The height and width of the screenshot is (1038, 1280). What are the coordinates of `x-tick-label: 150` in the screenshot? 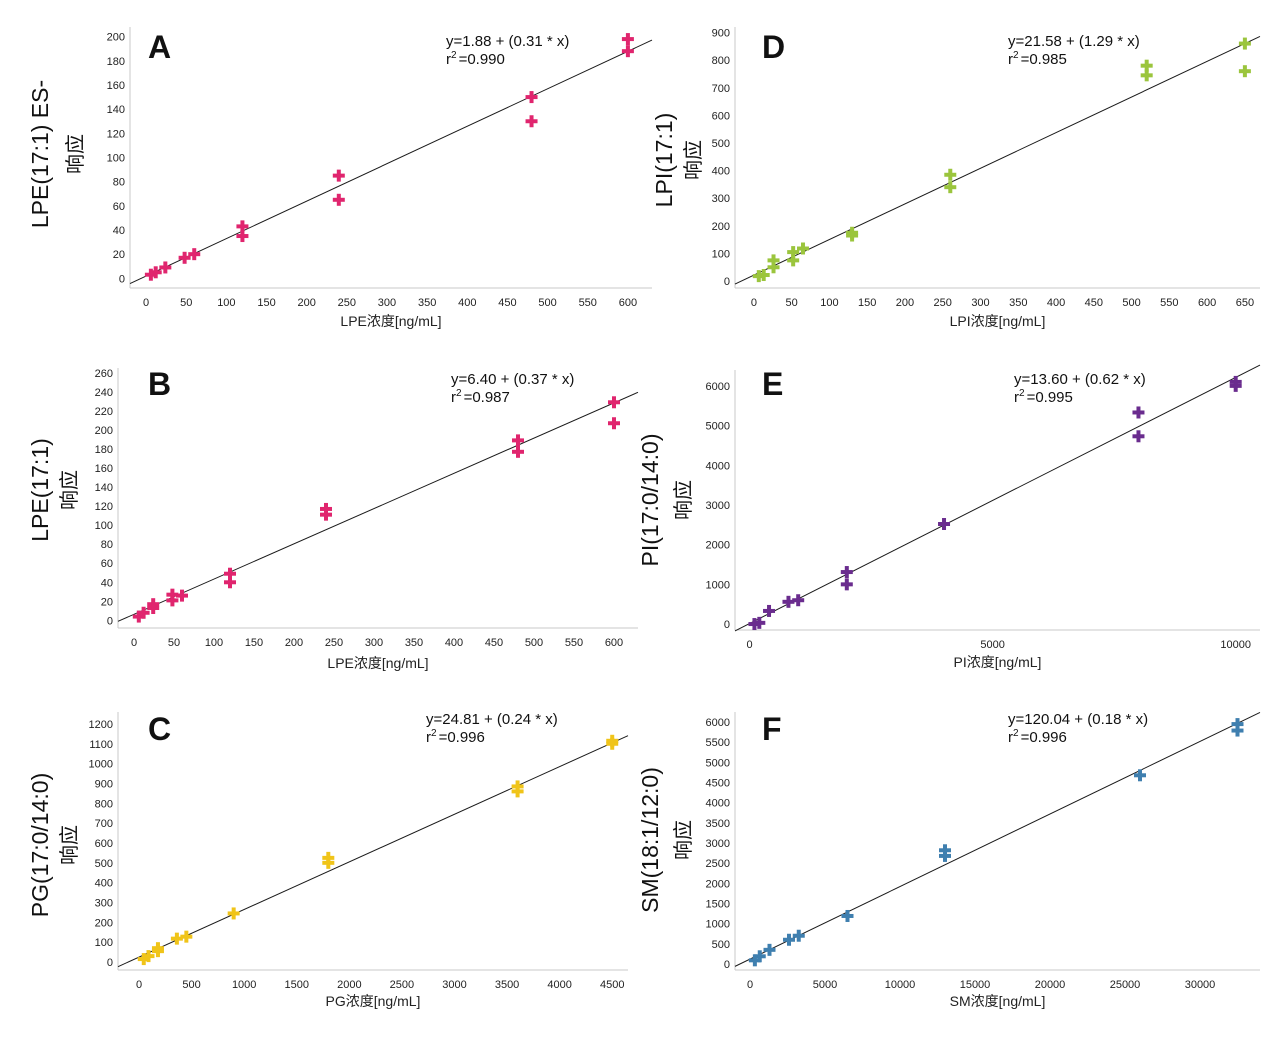 It's located at (867, 303).